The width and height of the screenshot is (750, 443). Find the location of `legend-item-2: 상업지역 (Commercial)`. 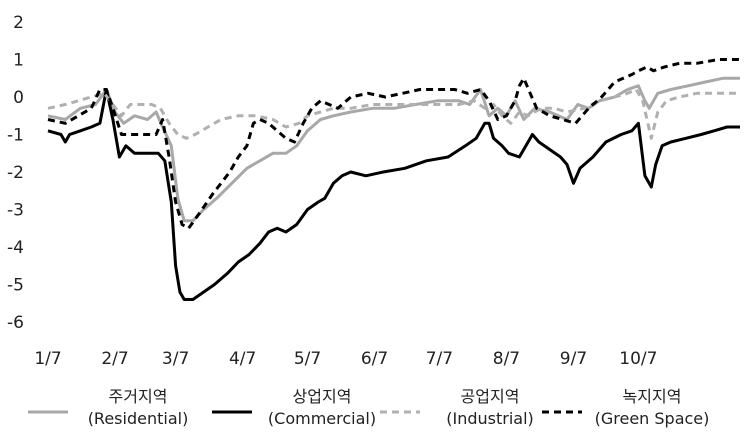

legend-item-2: 상업지역 (Commercial) is located at coordinates (294, 407).